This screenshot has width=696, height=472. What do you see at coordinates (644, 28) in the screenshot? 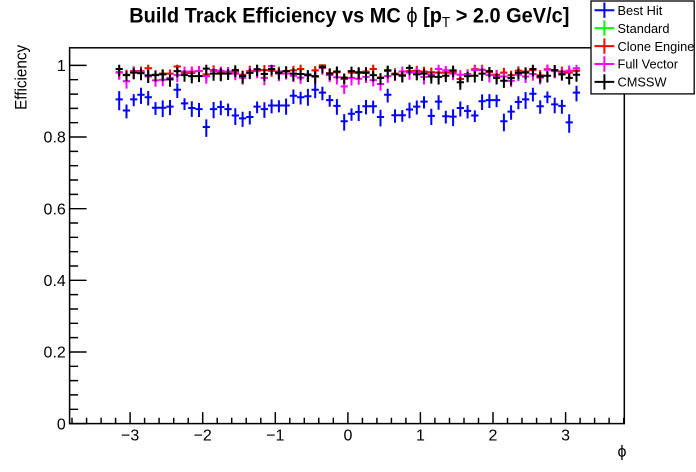
I see `svg-text: Standard` at bounding box center [644, 28].